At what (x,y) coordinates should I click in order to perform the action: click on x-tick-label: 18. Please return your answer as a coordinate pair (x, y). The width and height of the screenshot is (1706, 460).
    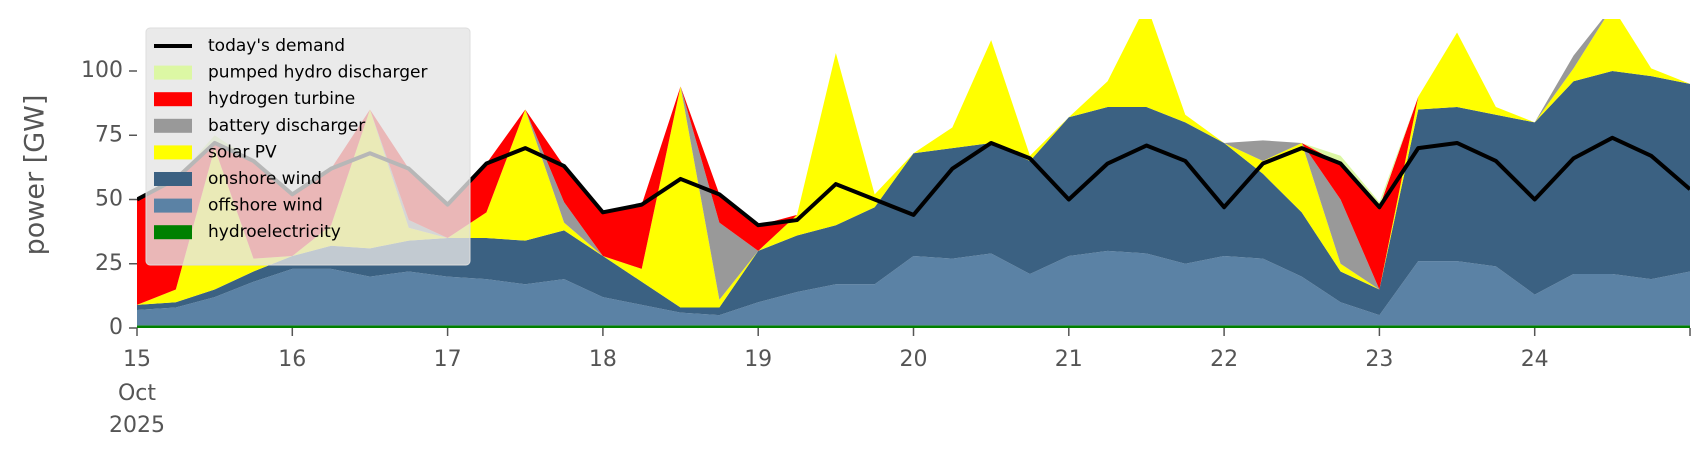
    Looking at the image, I should click on (603, 359).